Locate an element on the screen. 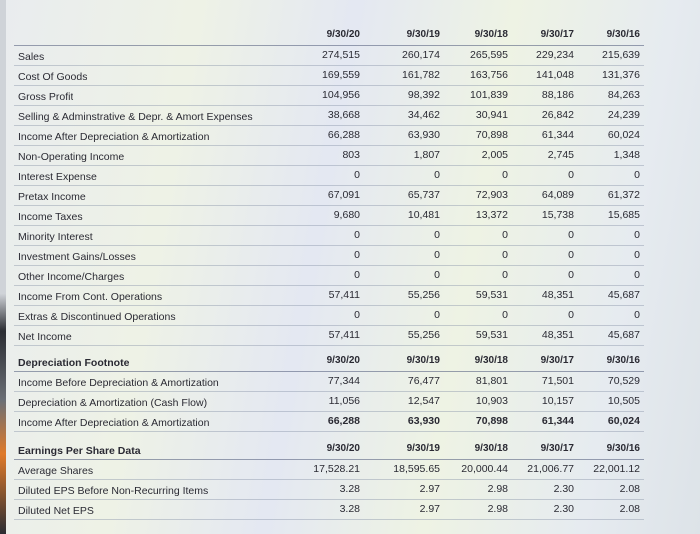  row-label: Pretax Income is located at coordinates (52, 197).